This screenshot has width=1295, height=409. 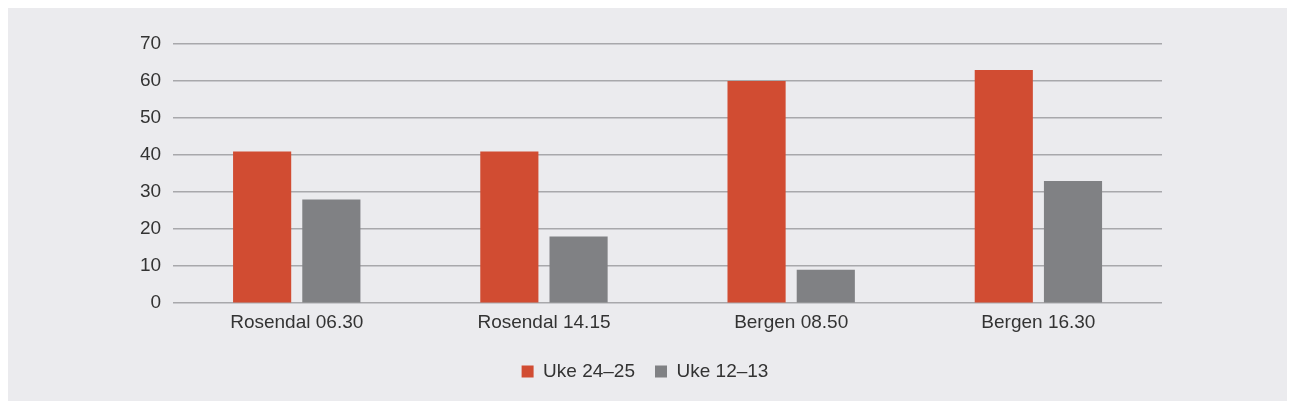 I want to click on x-tick-label: Bergen 08.50, so click(x=791, y=321).